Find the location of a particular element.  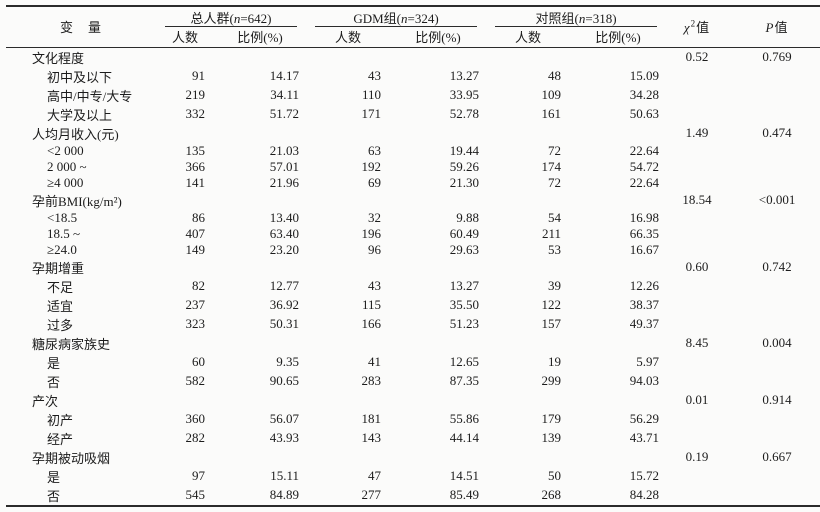

variable-item-row: 否 582 90.65 283 87.35 299 94.03 is located at coordinates (413, 381).